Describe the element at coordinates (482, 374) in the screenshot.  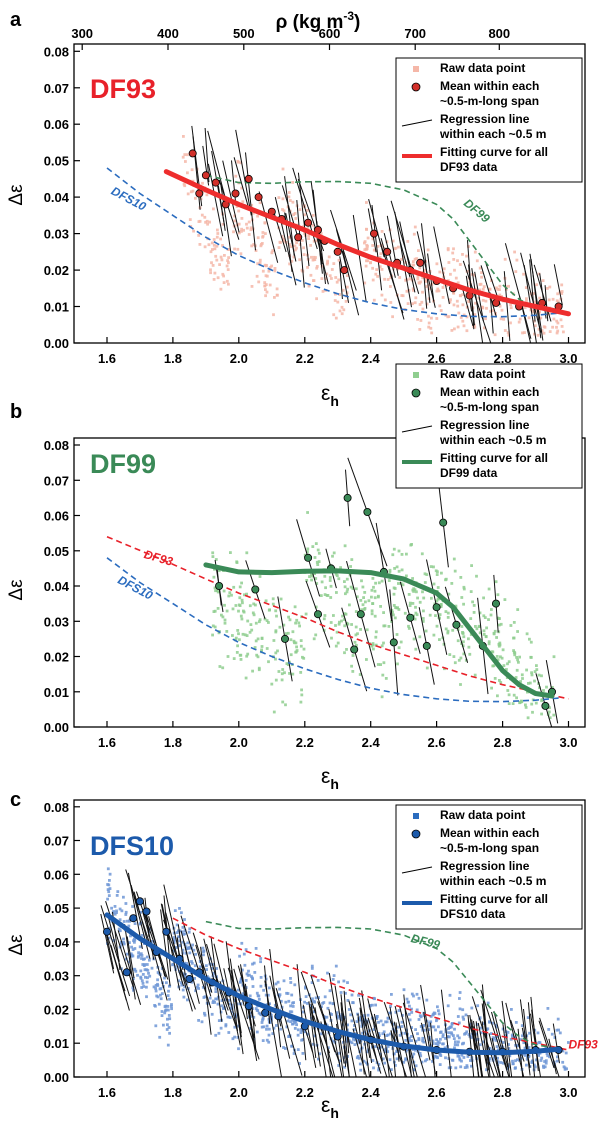
I see `legend-entry-text: Raw data point` at that location.